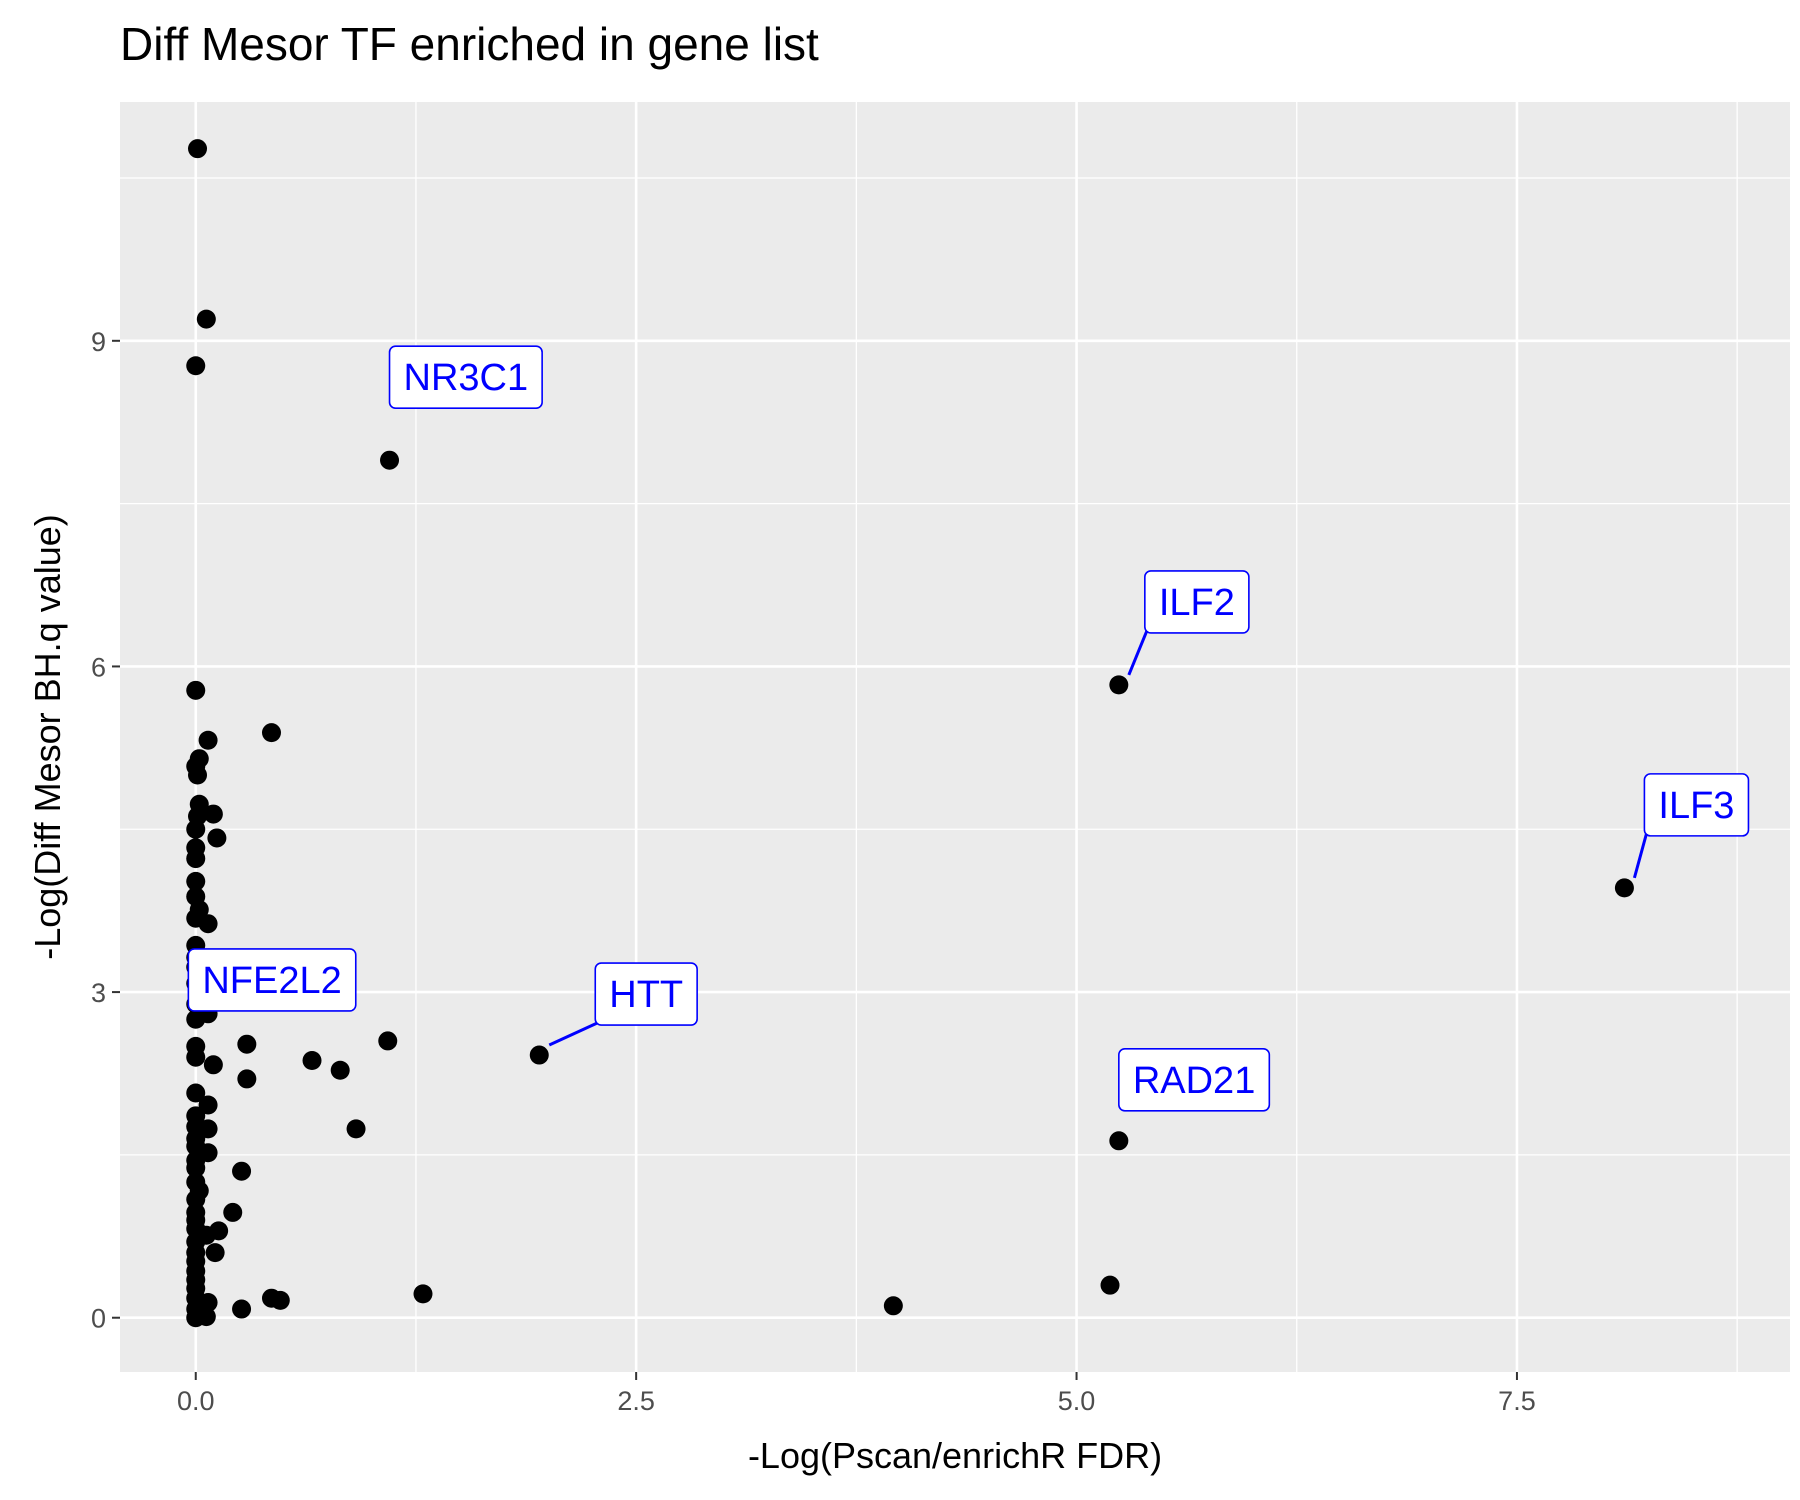 This screenshot has width=1800, height=1500. I want to click on y-tick-label: 9, so click(98, 342).